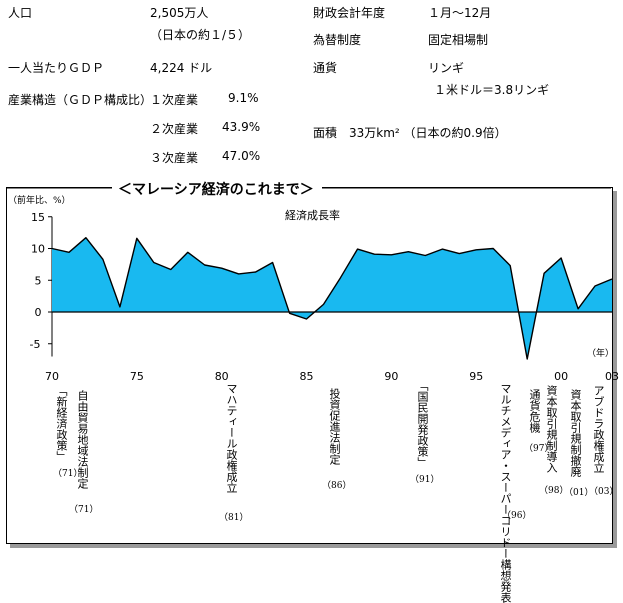 The image size is (623, 603). I want to click on x-tick-label: 70, so click(52, 376).